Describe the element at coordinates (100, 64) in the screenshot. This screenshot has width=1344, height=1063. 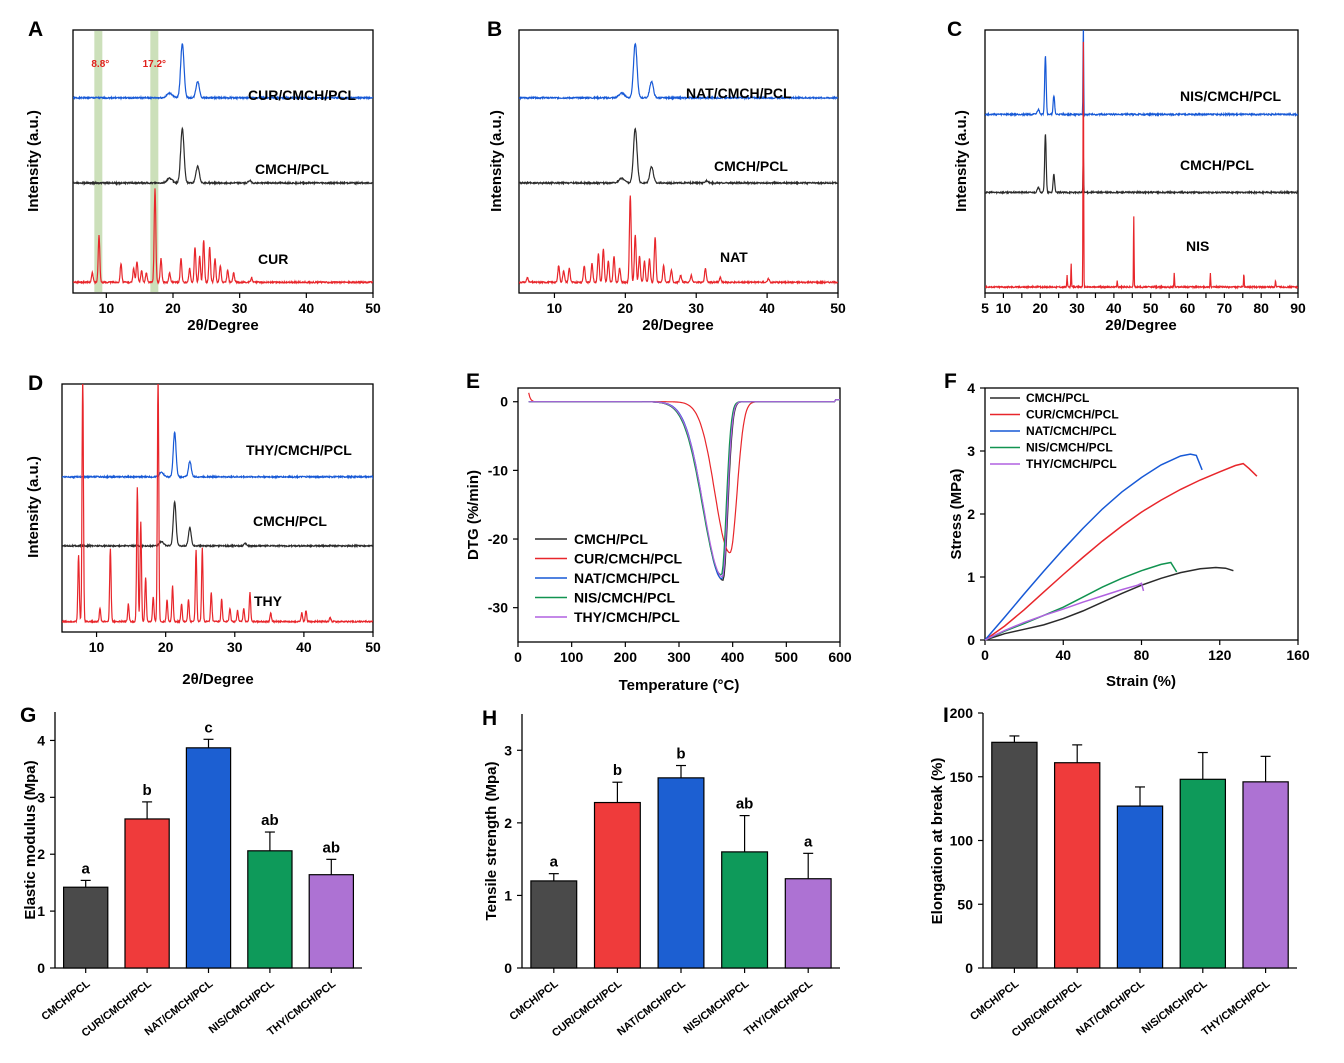
I see `peak-marker-label: 8.8°` at that location.